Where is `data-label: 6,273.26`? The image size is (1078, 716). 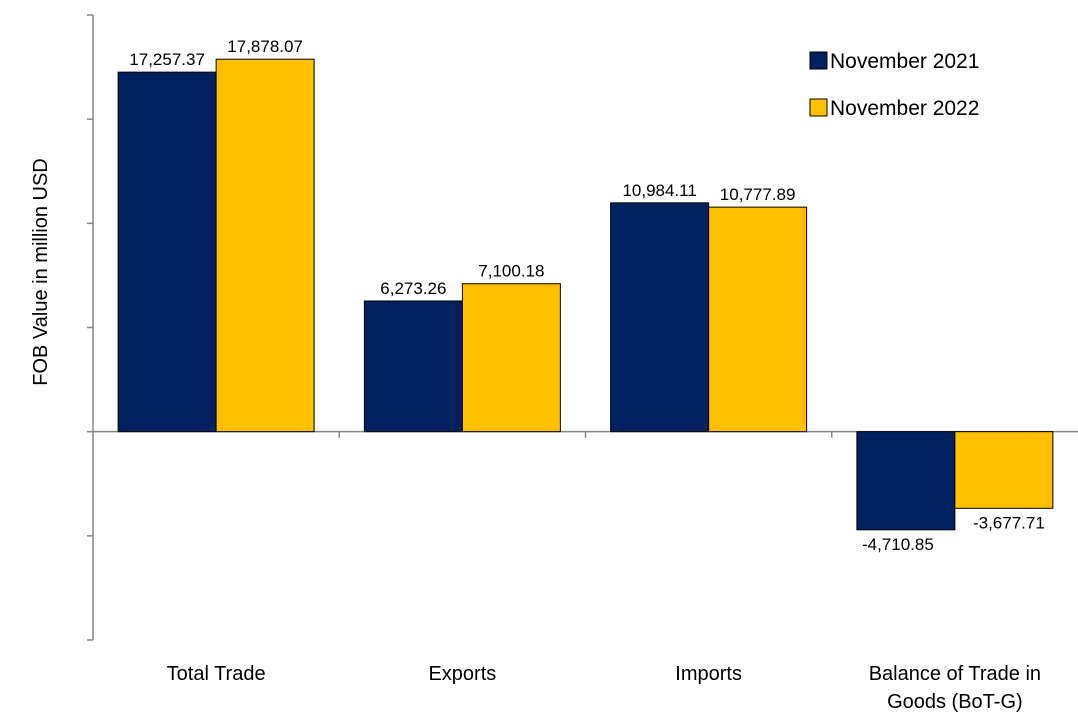
data-label: 6,273.26 is located at coordinates (413, 288).